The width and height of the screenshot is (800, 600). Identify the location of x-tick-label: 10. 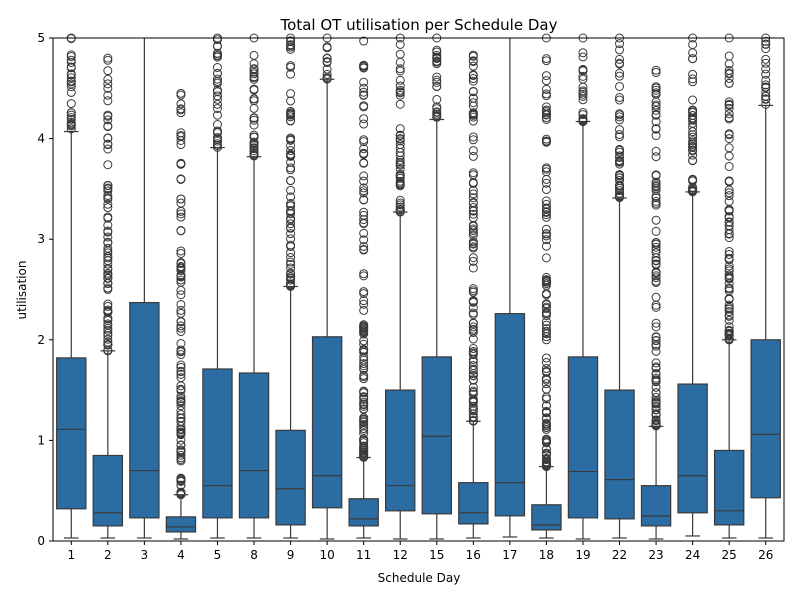
(326, 555).